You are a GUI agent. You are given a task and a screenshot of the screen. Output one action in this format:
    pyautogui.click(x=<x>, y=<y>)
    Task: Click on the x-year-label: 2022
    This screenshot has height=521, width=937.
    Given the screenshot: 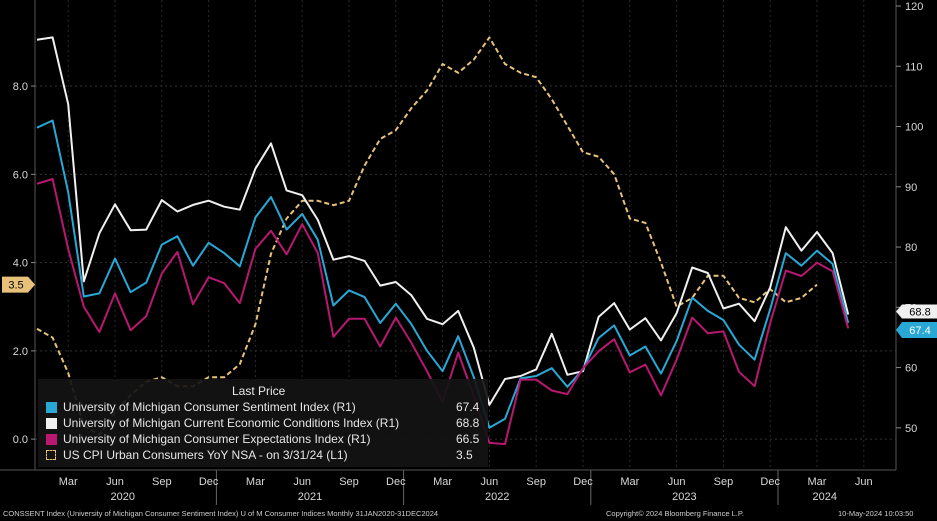 What is the action you would take?
    pyautogui.click(x=497, y=497)
    